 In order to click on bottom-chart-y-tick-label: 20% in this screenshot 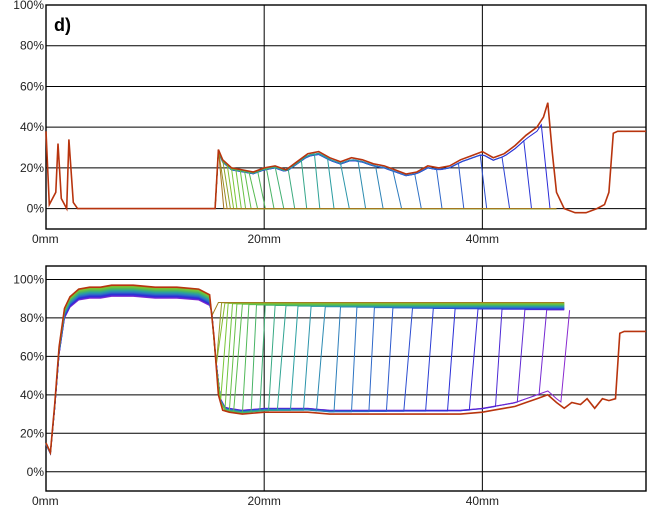, I will do `click(32, 433)`.